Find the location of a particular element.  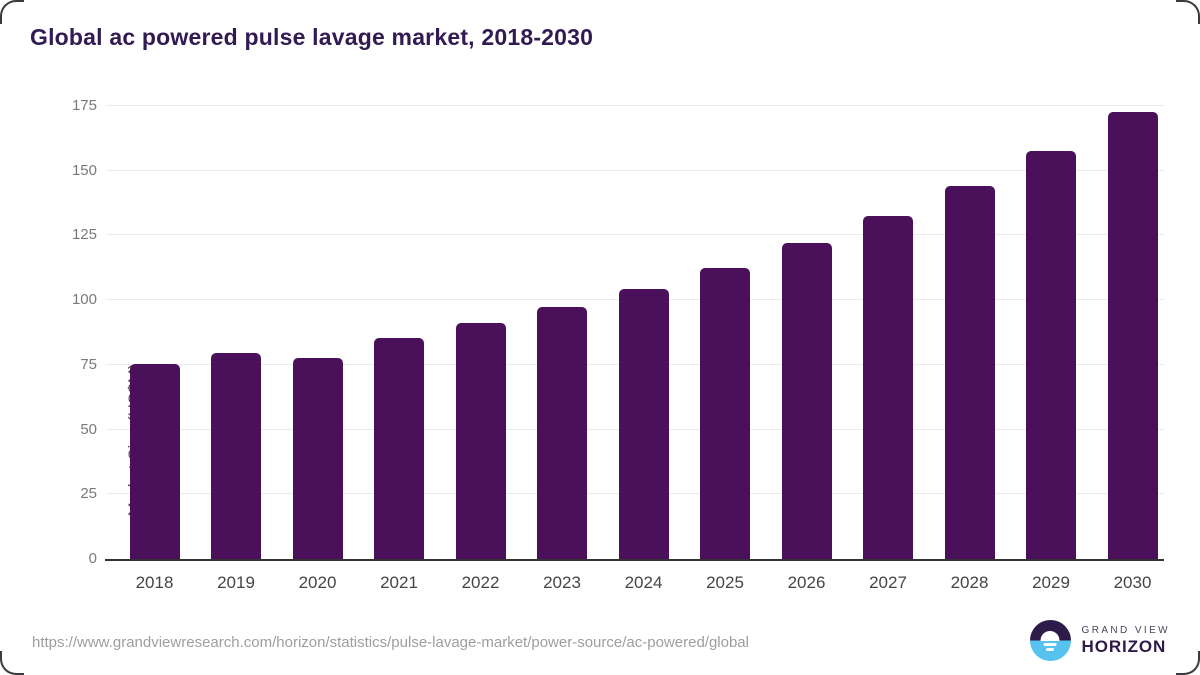

card-corner-top-left is located at coordinates (12, 12).